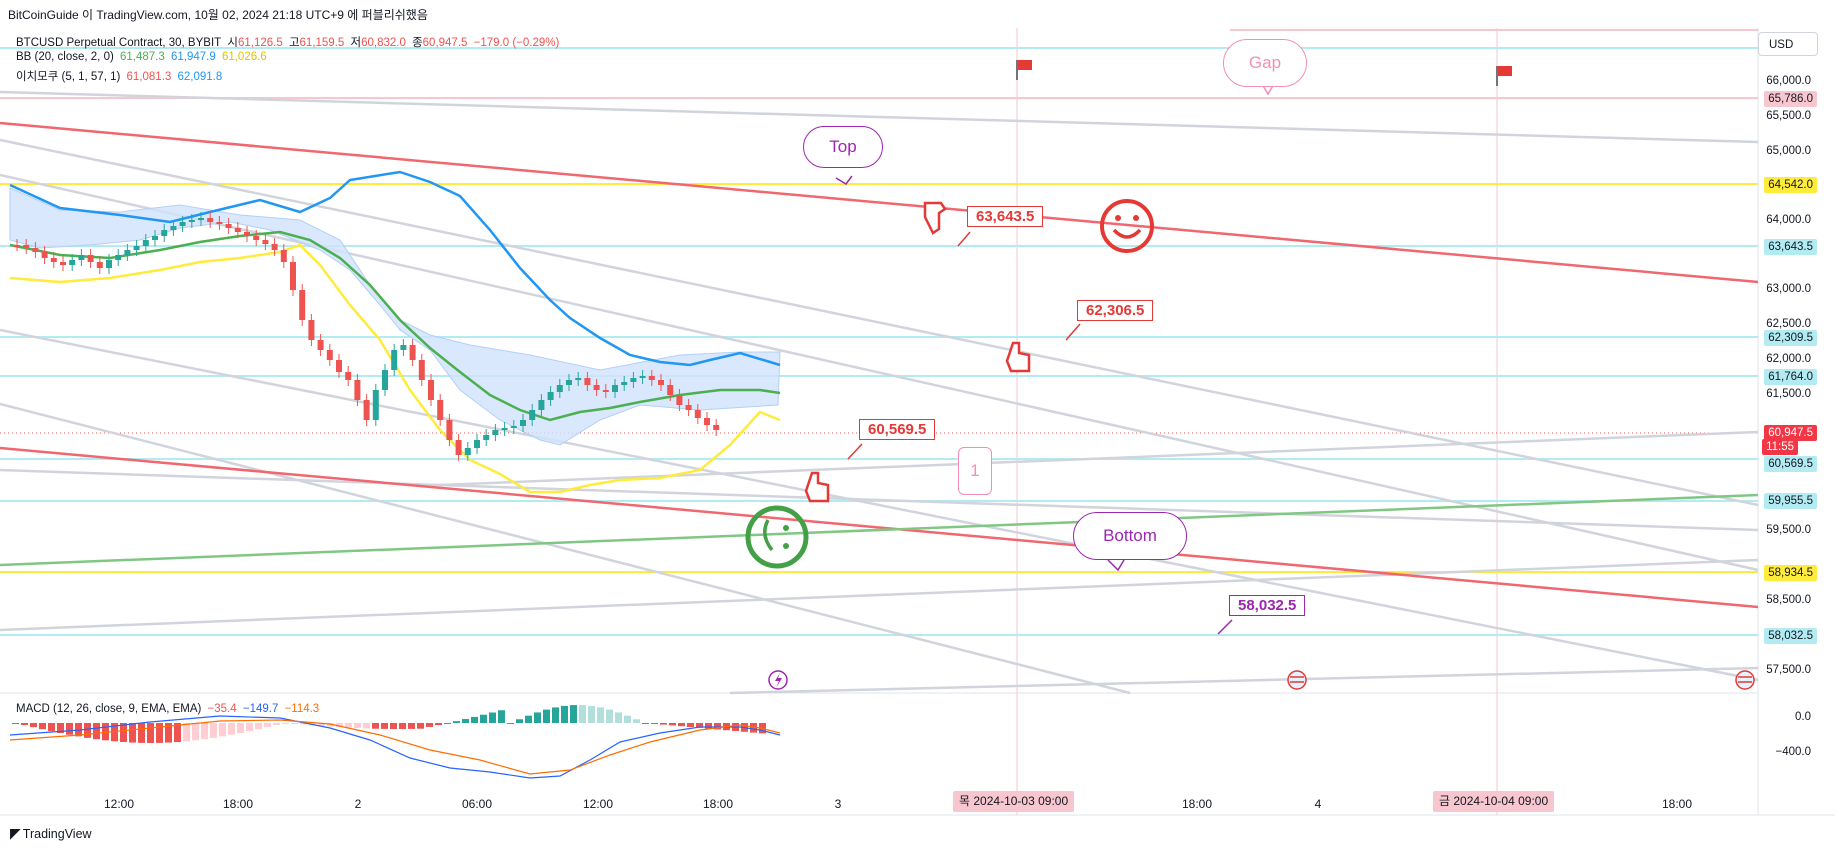  Describe the element at coordinates (358, 804) in the screenshot. I see `x-axis-tick: 2` at that location.